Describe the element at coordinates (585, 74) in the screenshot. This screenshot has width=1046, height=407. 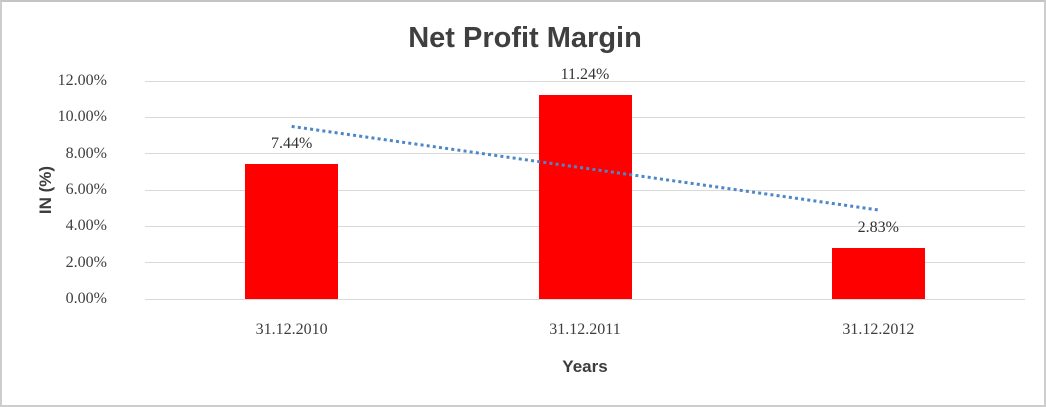
I see `bar-data-label: 11.24%` at that location.